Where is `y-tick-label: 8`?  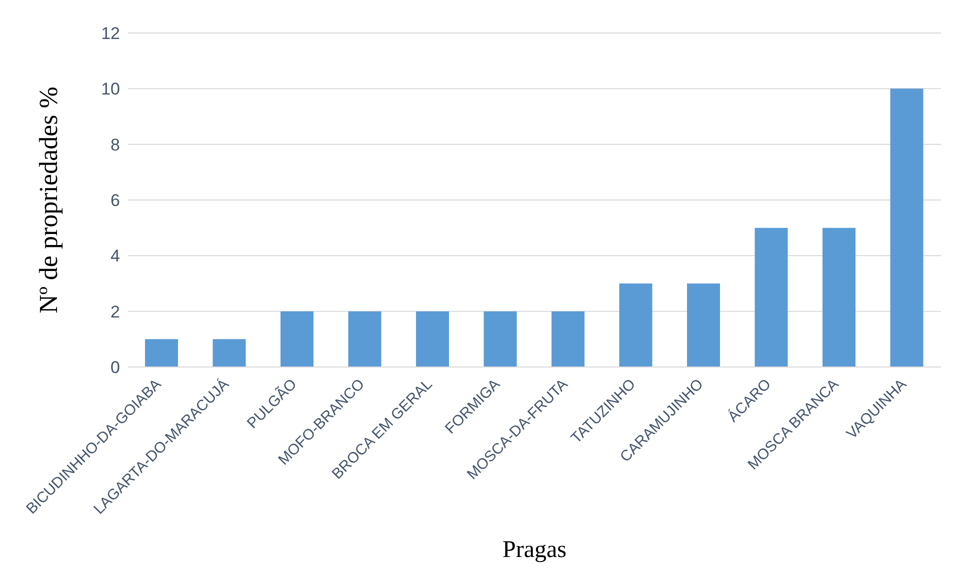 y-tick-label: 8 is located at coordinates (115, 144).